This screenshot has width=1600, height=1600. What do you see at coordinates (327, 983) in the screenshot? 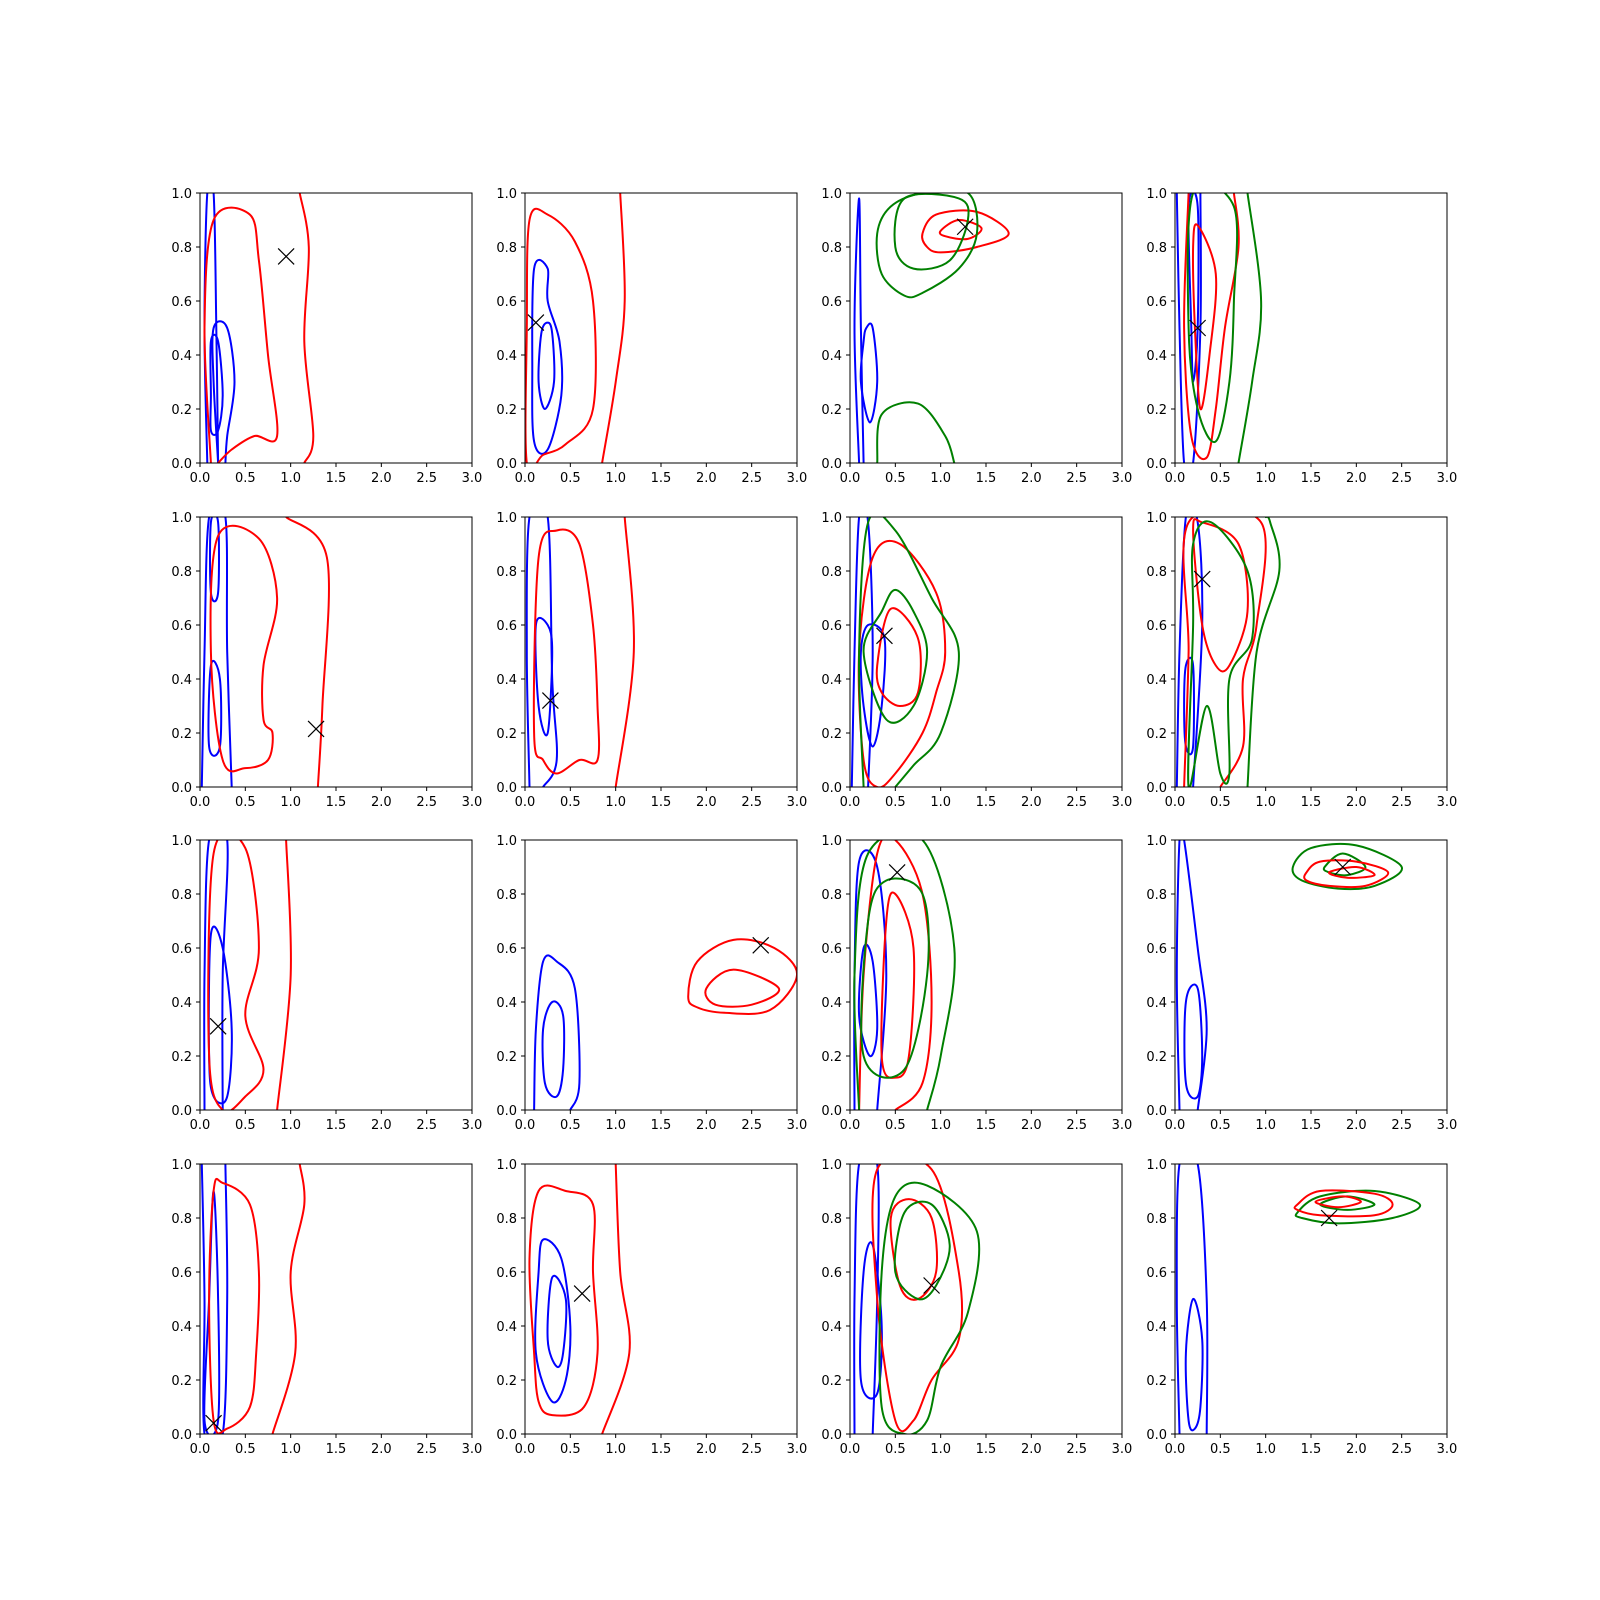
I see `subplot-3-1: 0.0 0.5 1.0 1.5 2.0 2.5 3.0 0.0 0.2 0.4 0.6 0.8 1.0` at bounding box center [327, 983].